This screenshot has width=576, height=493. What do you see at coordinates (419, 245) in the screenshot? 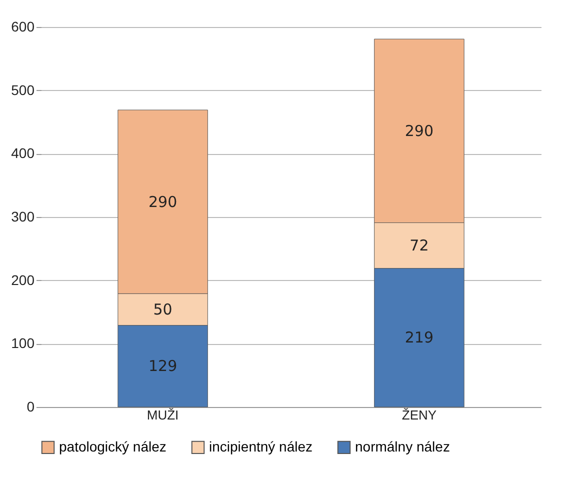
I see `data-label: 72` at bounding box center [419, 245].